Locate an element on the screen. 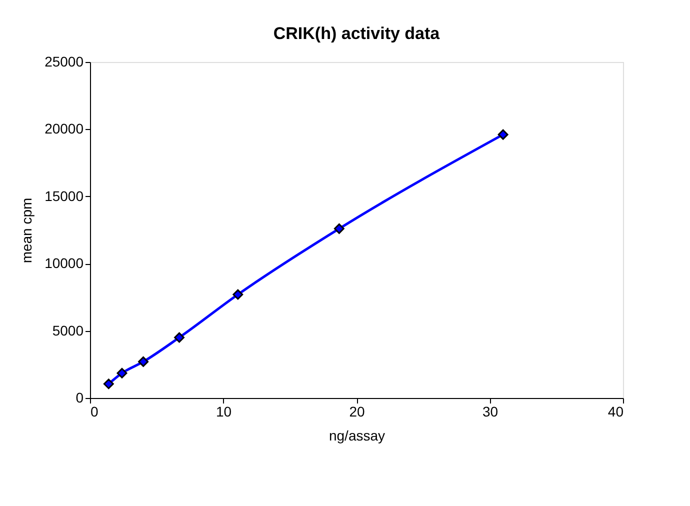 This screenshot has width=690, height=506. y-tick-label: 10000 is located at coordinates (64, 263).